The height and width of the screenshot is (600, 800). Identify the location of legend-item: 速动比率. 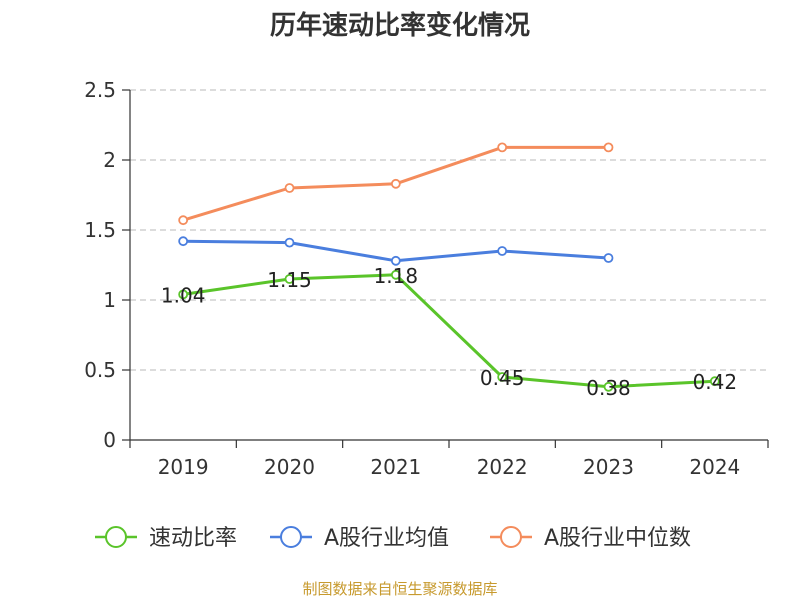
(166, 538).